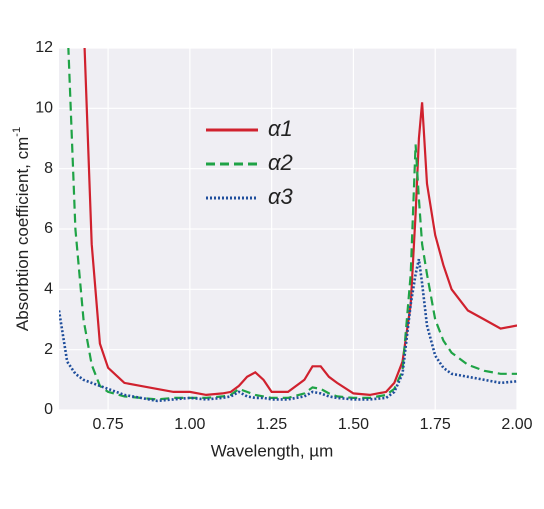  What do you see at coordinates (48, 409) in the screenshot?
I see `y-tick-label: 0` at bounding box center [48, 409].